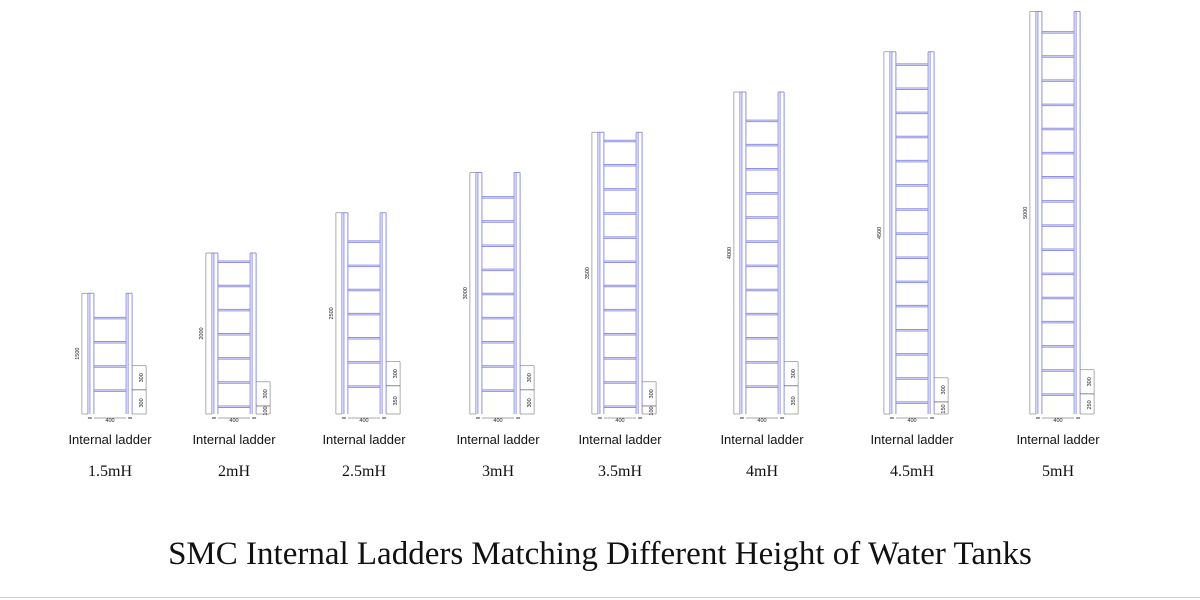  I want to click on ladder-height-label: 5mH, so click(1058, 471).